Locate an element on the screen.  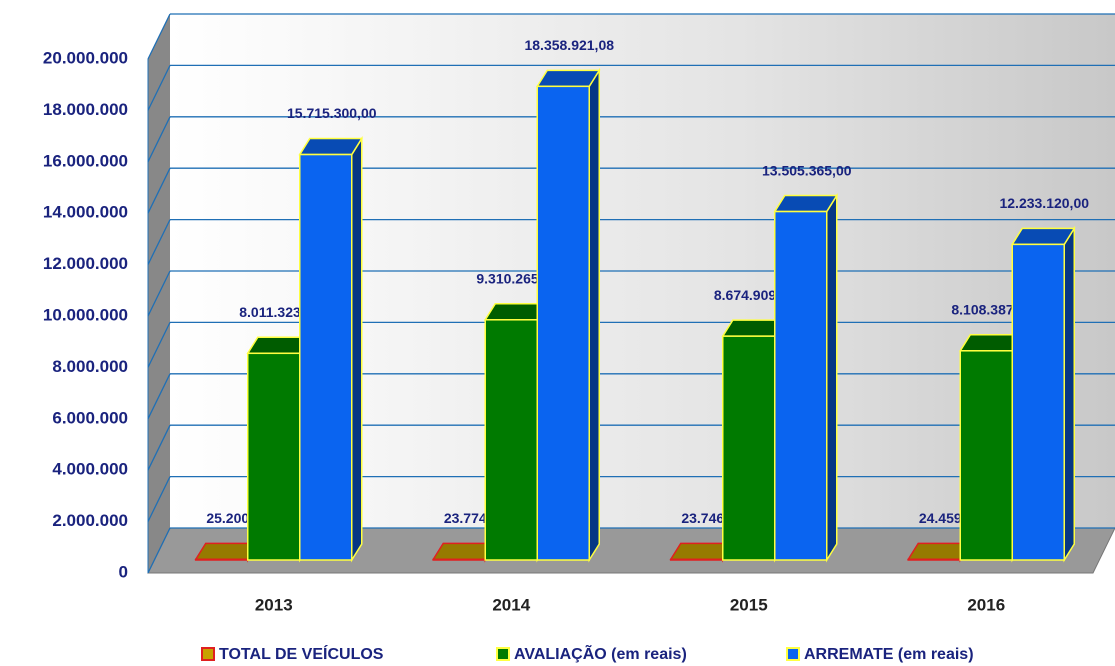
legend-label: TOTAL DE VEÍCULOS is located at coordinates (301, 653).